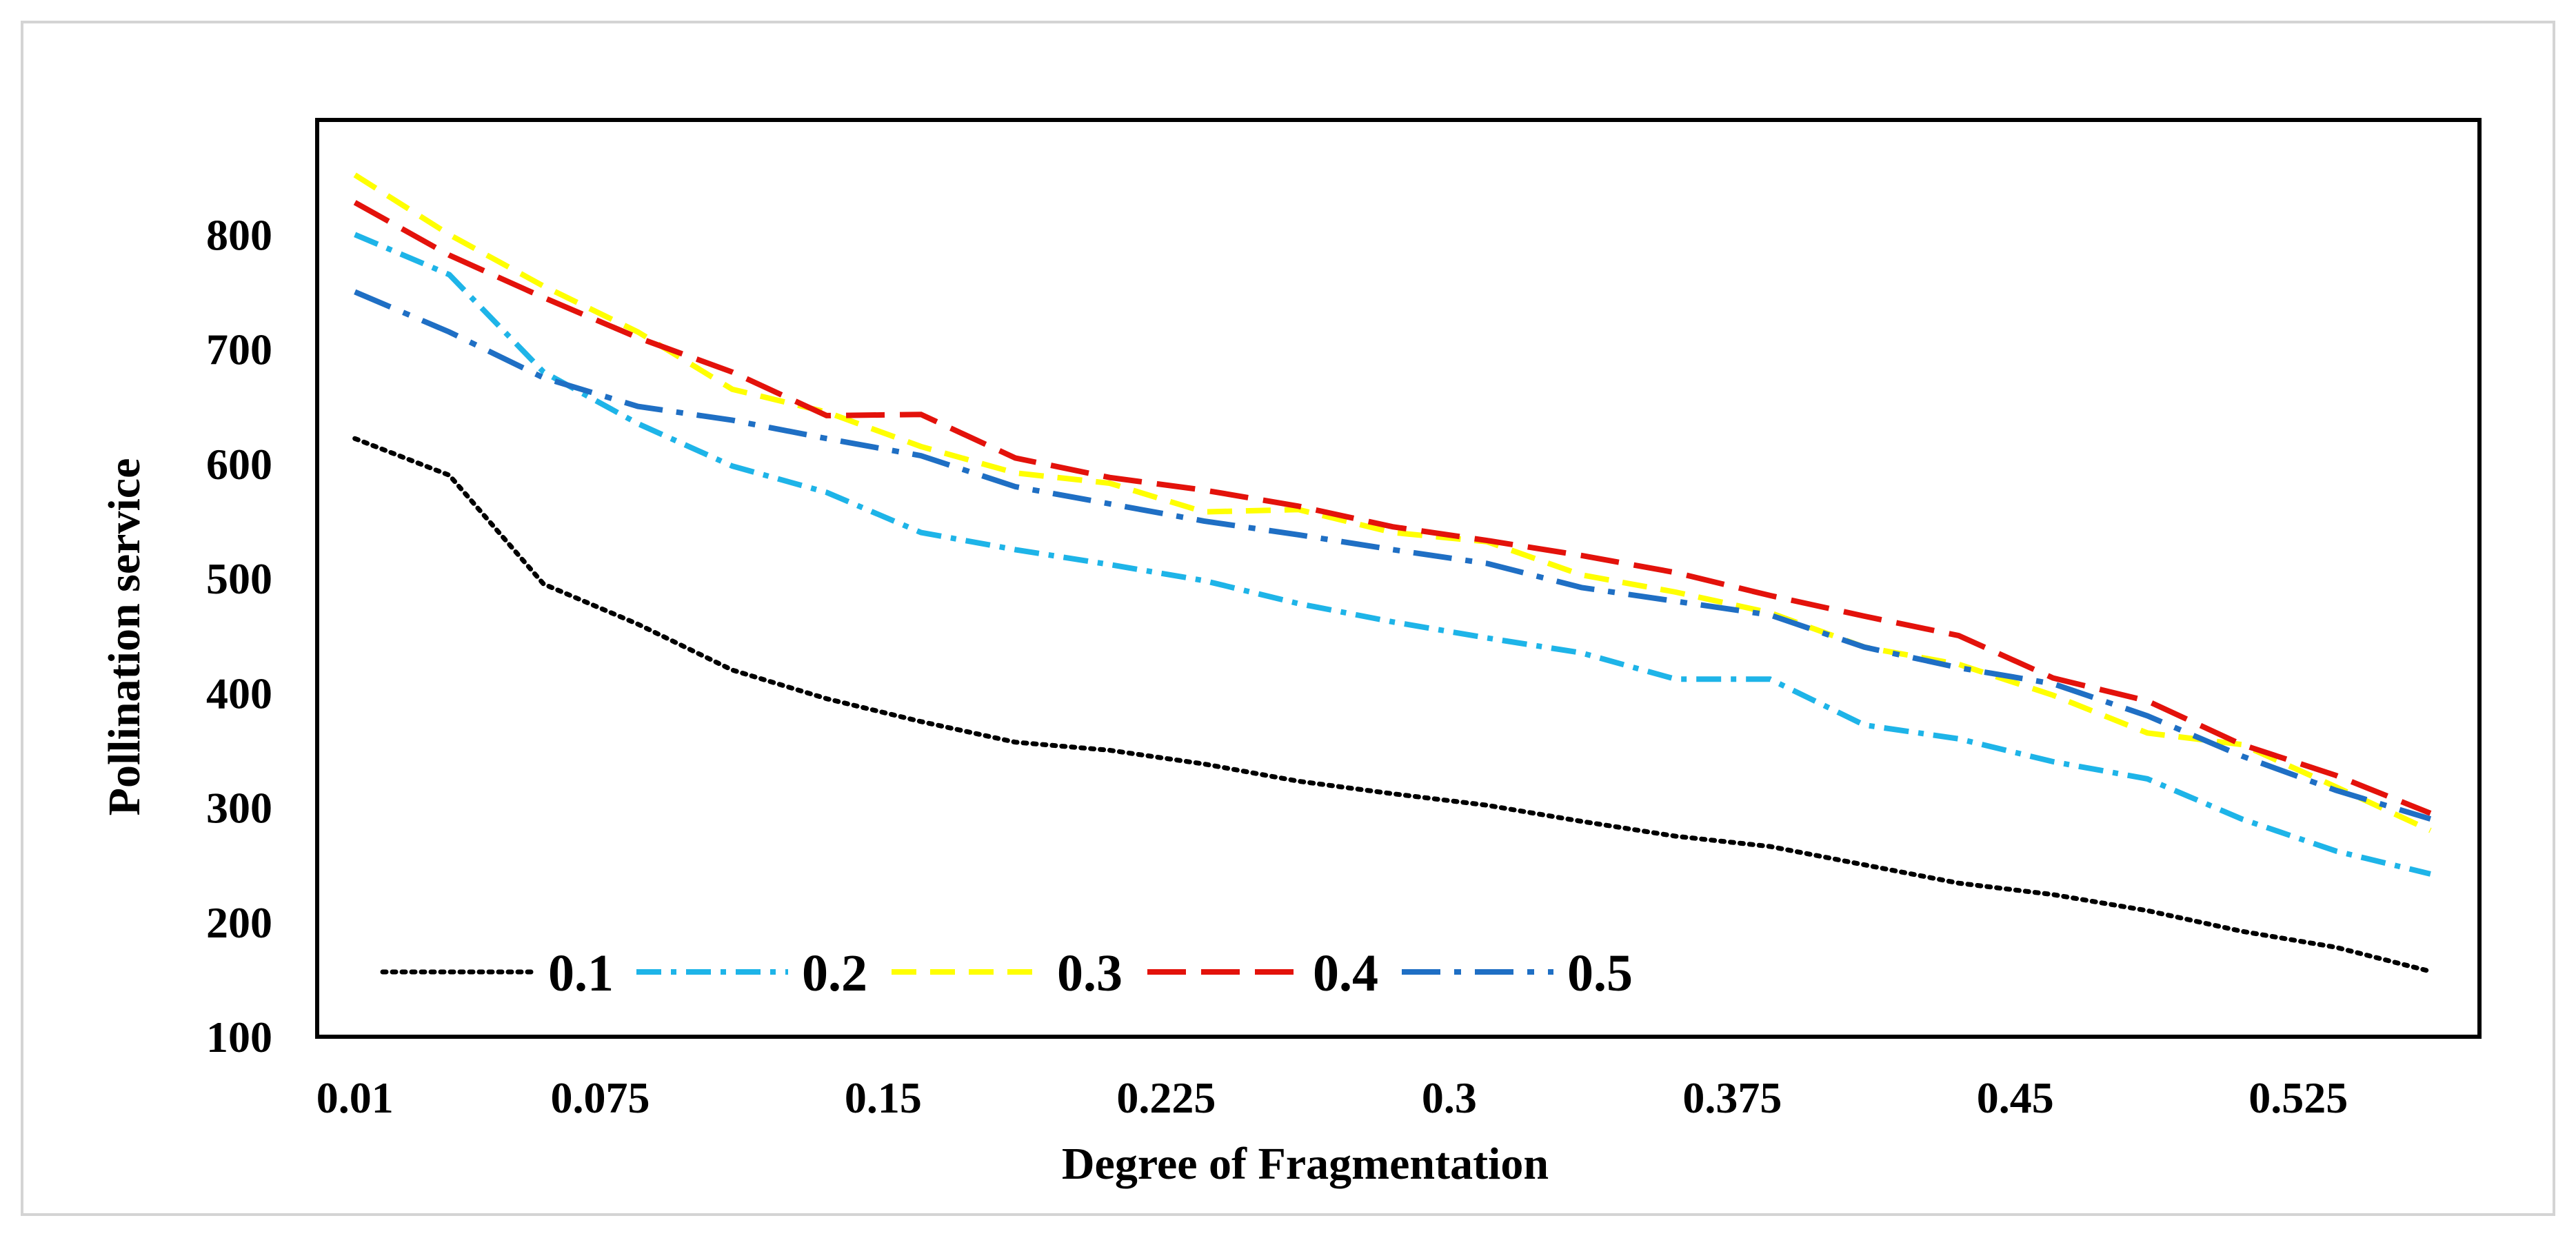 The image size is (2576, 1238). What do you see at coordinates (239, 922) in the screenshot?
I see `y-tick-label: 200` at bounding box center [239, 922].